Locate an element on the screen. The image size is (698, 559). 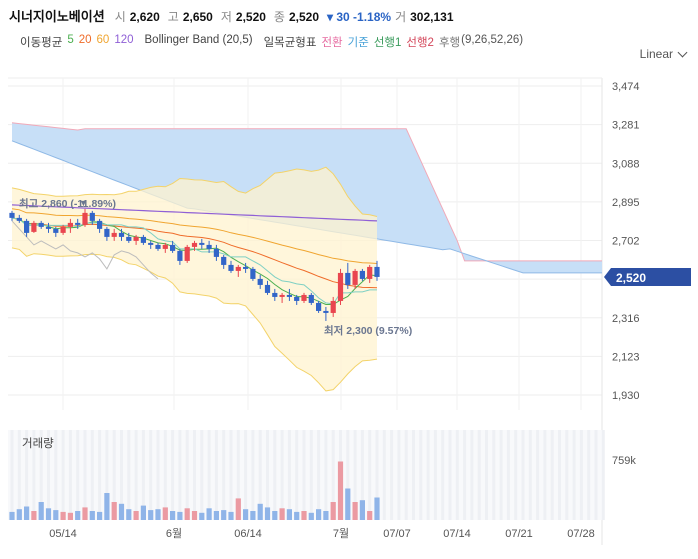
volume-tick: 759k is located at coordinates (624, 461).